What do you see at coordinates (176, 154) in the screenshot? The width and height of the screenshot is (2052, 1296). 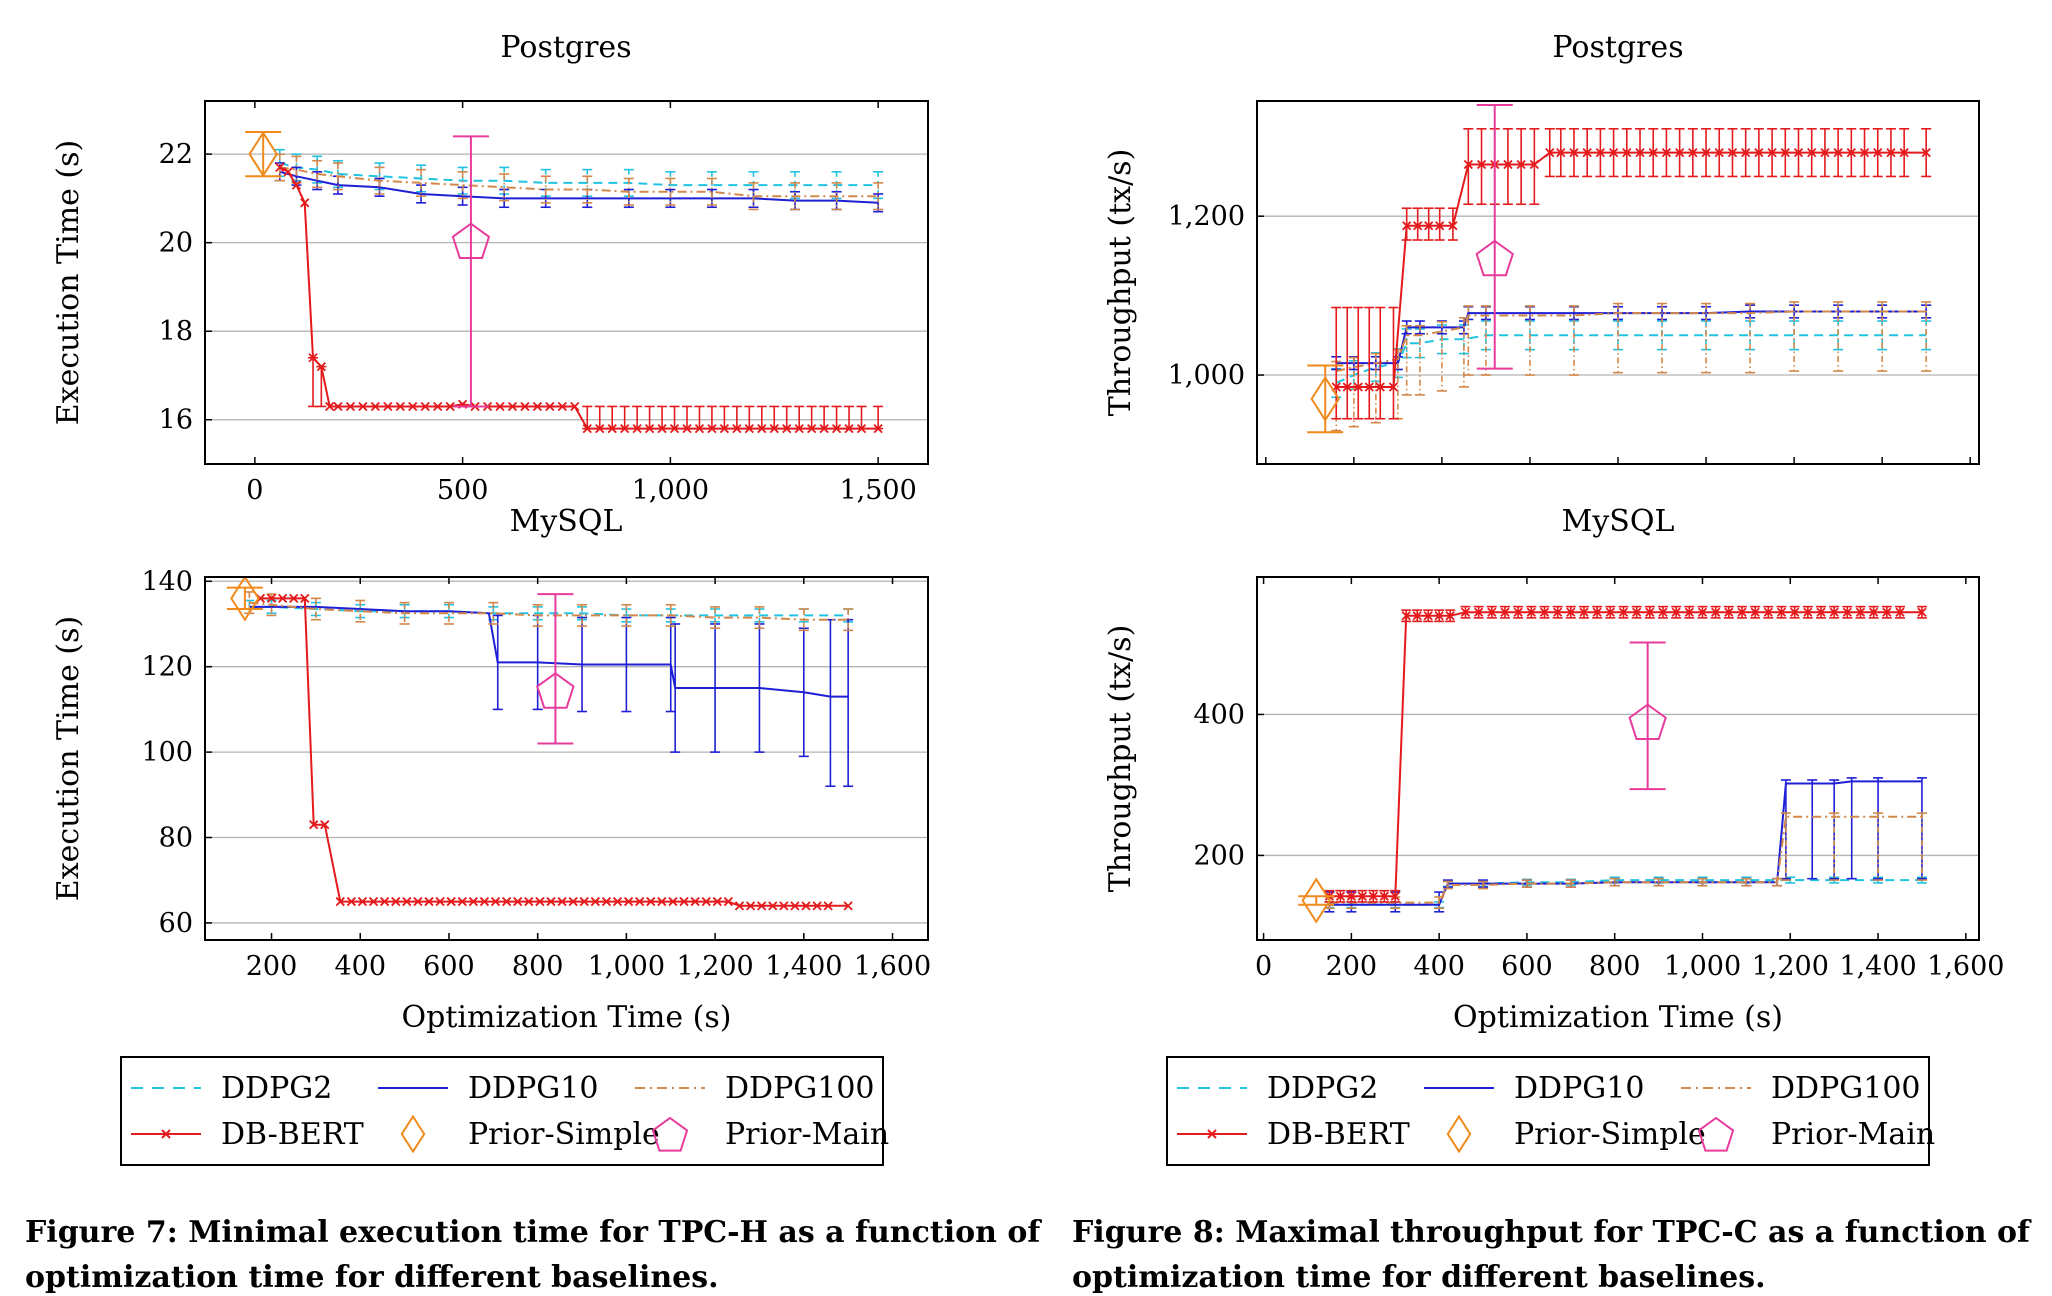 I see `y-tick-label: 22` at bounding box center [176, 154].